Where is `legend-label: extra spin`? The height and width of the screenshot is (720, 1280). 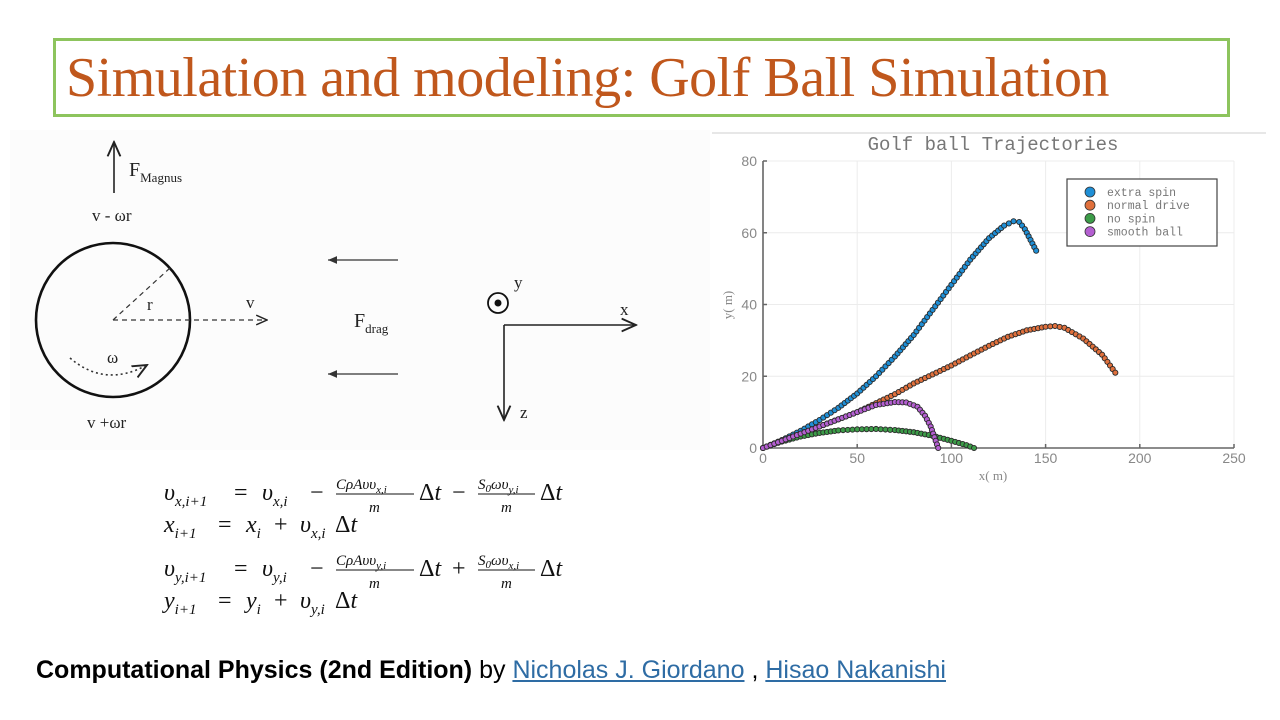
legend-label: extra spin is located at coordinates (1141, 193).